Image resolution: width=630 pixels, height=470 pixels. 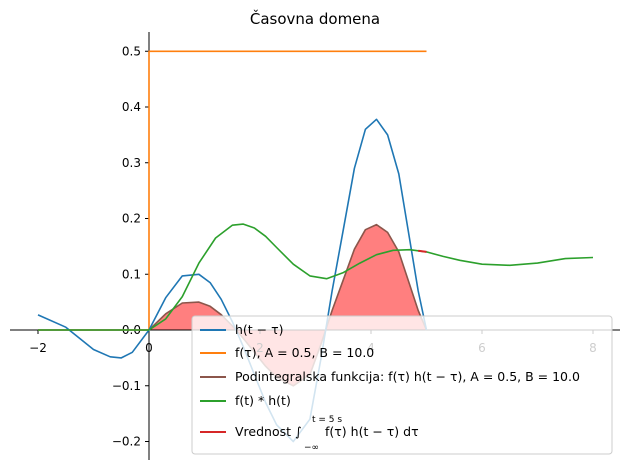 What do you see at coordinates (315, 18) in the screenshot?
I see `chart-title: Časovna domena` at bounding box center [315, 18].